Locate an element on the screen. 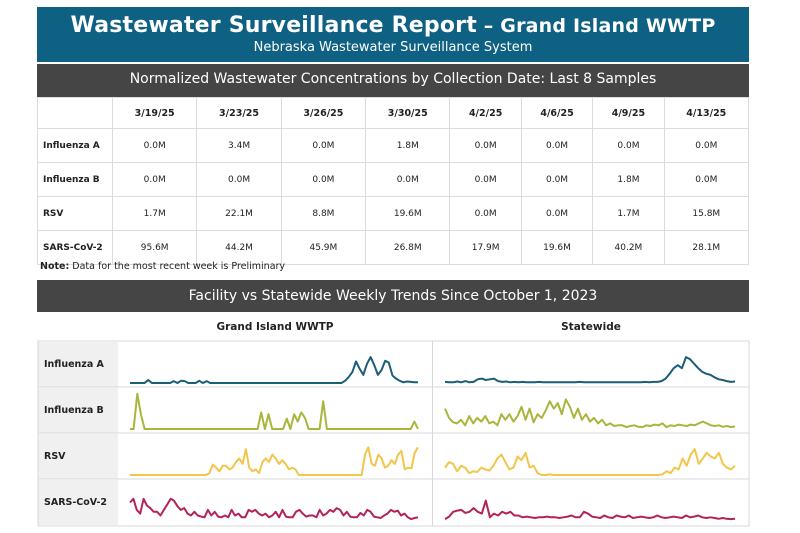  report-subtitle: Nebraska Wastewater Surveillance System is located at coordinates (393, 47).